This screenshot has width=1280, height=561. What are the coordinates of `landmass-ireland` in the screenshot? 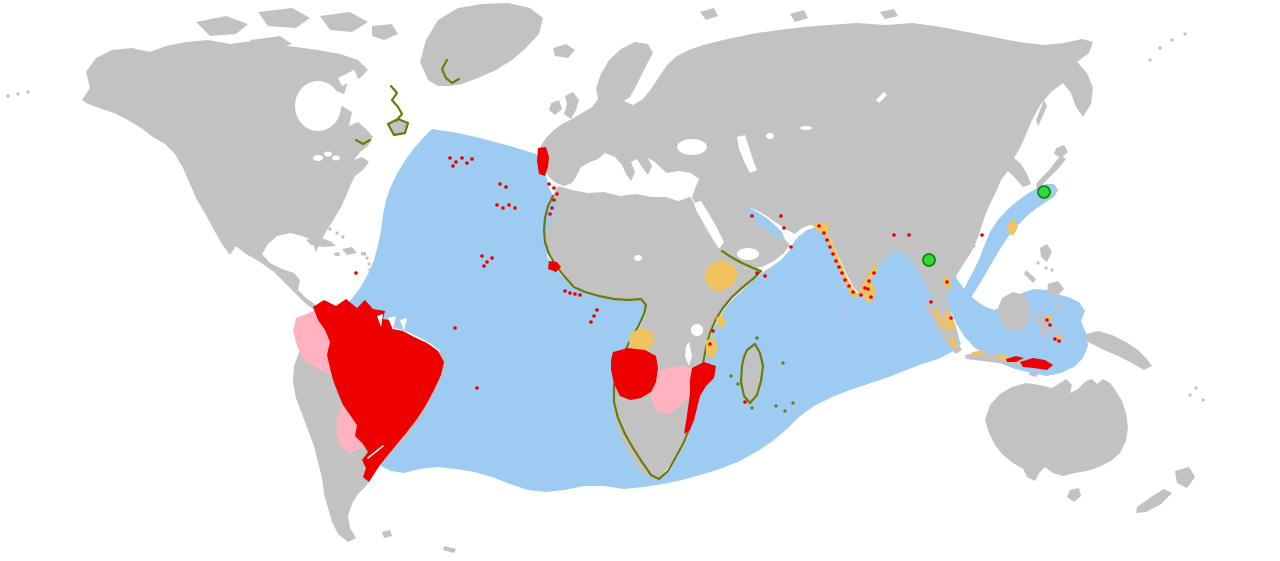 It's located at (555, 107).